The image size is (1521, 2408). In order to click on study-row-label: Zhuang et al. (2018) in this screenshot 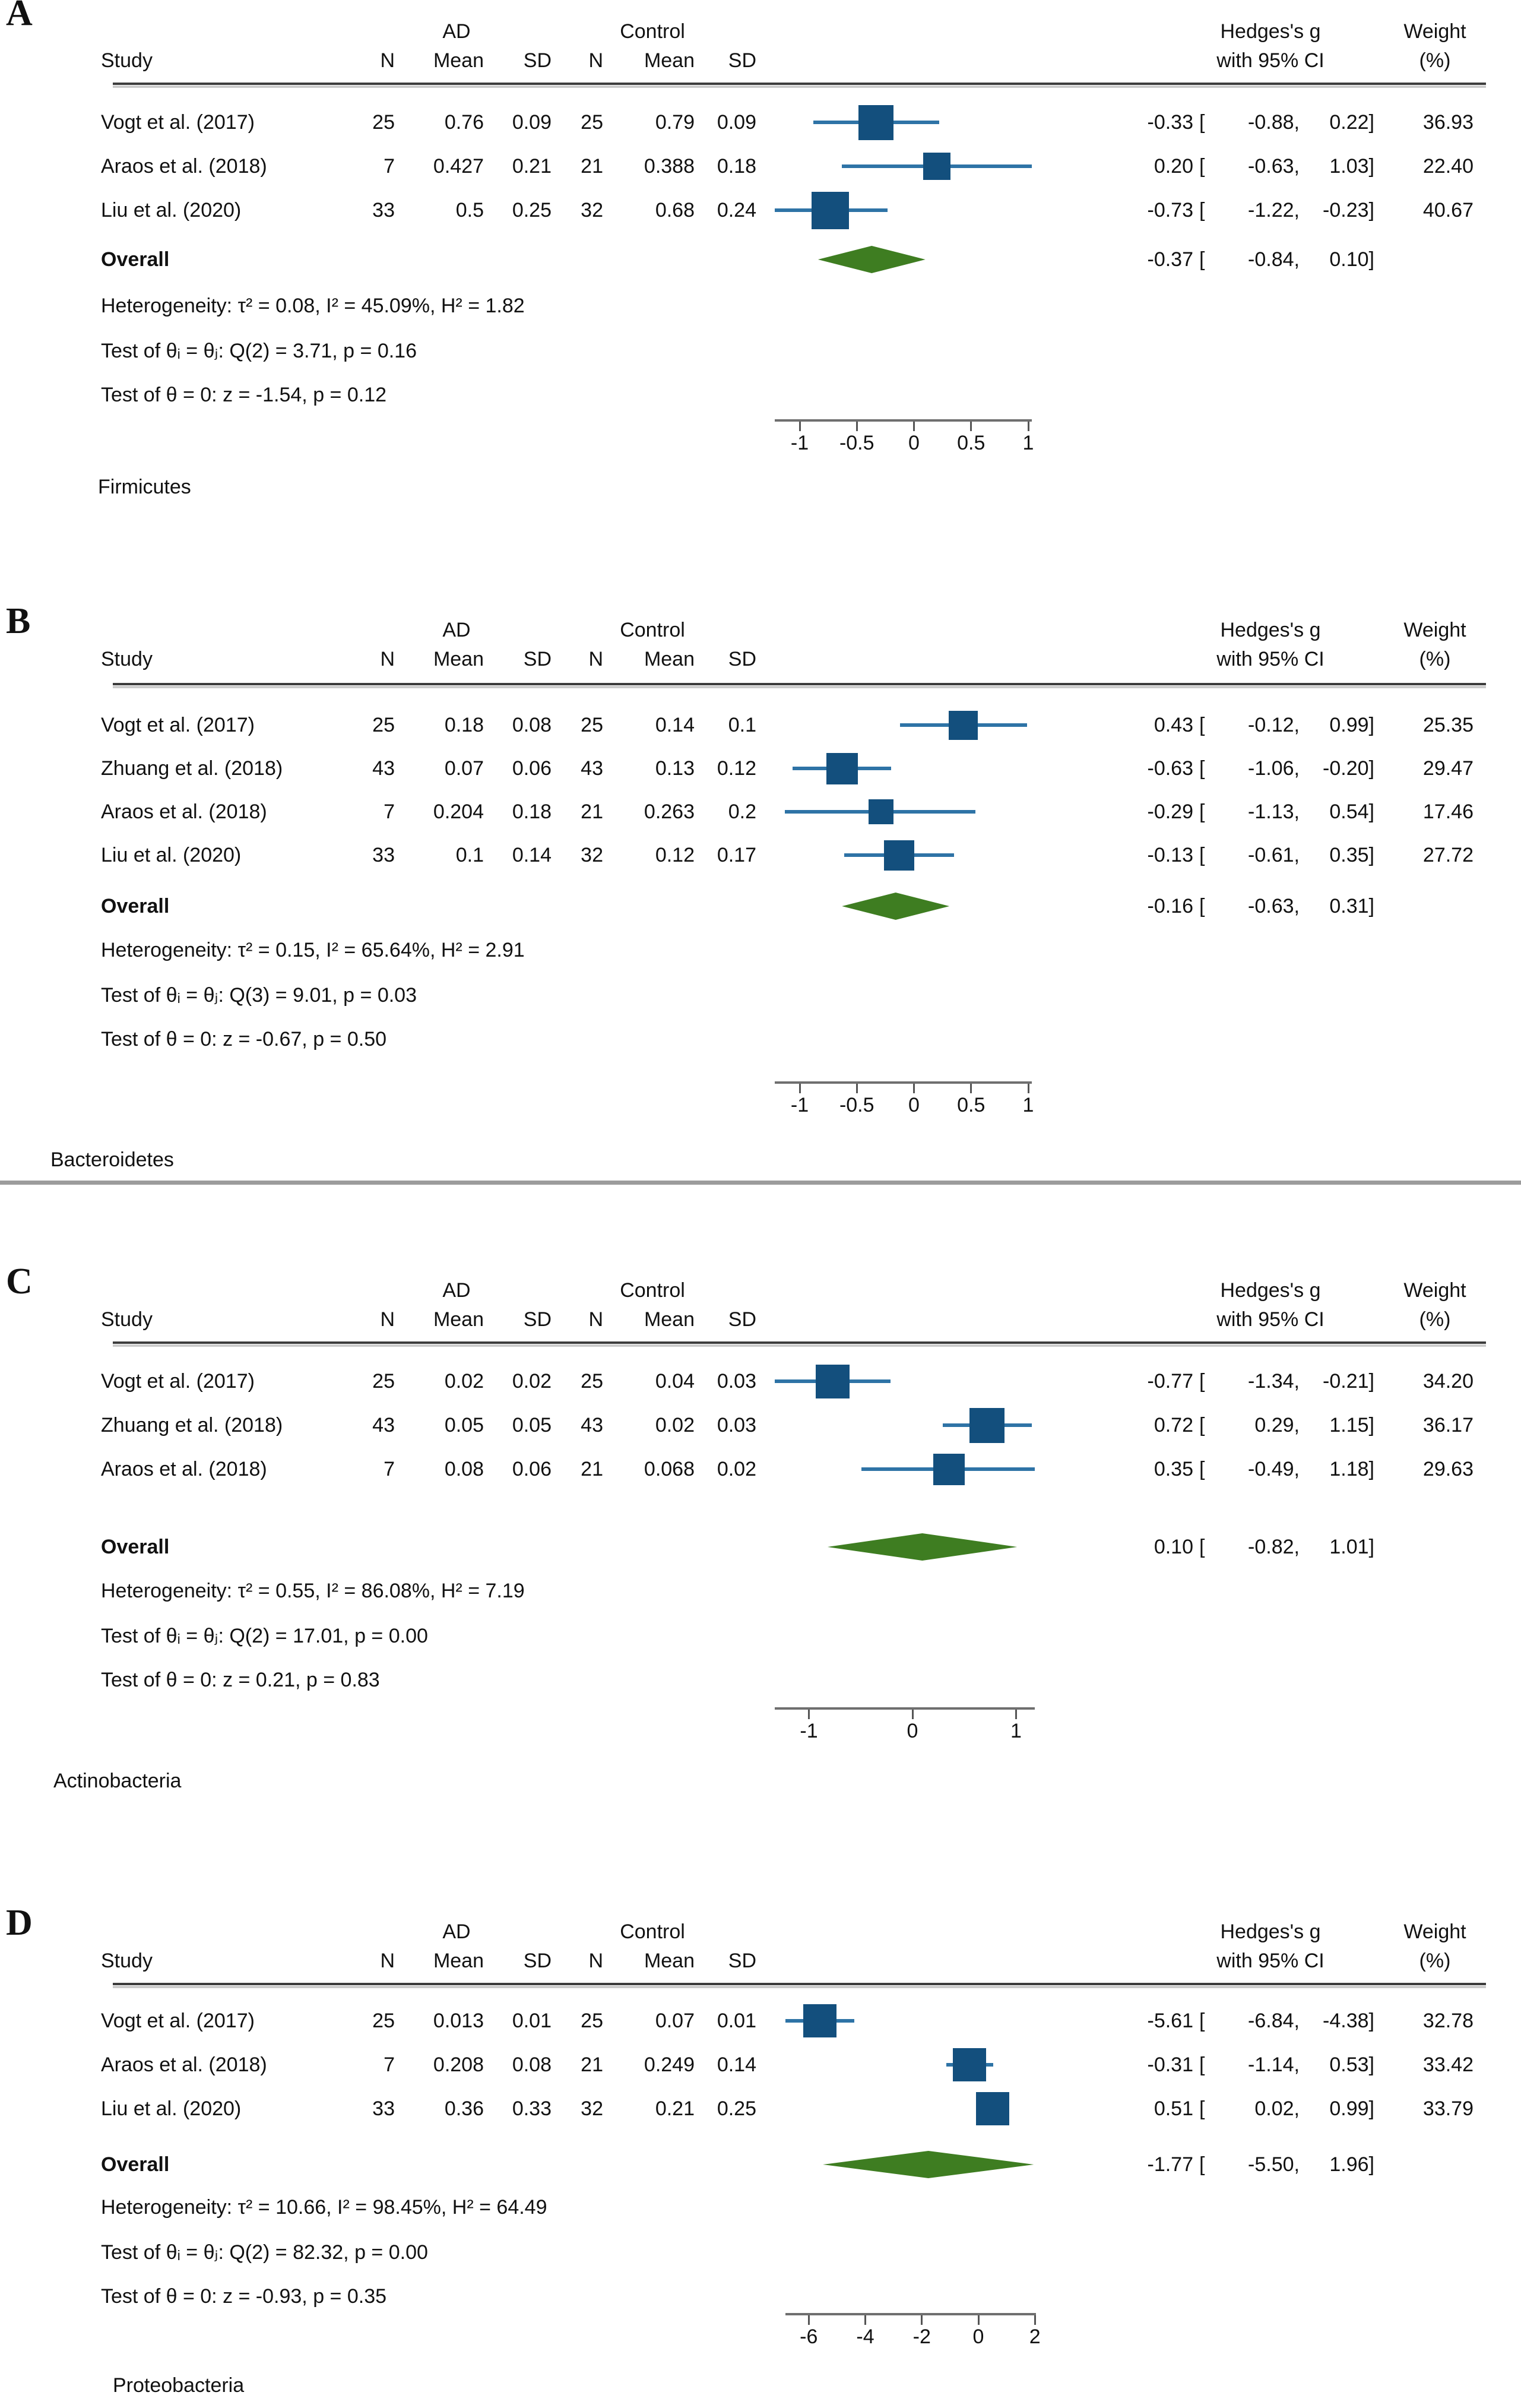, I will do `click(192, 768)`.